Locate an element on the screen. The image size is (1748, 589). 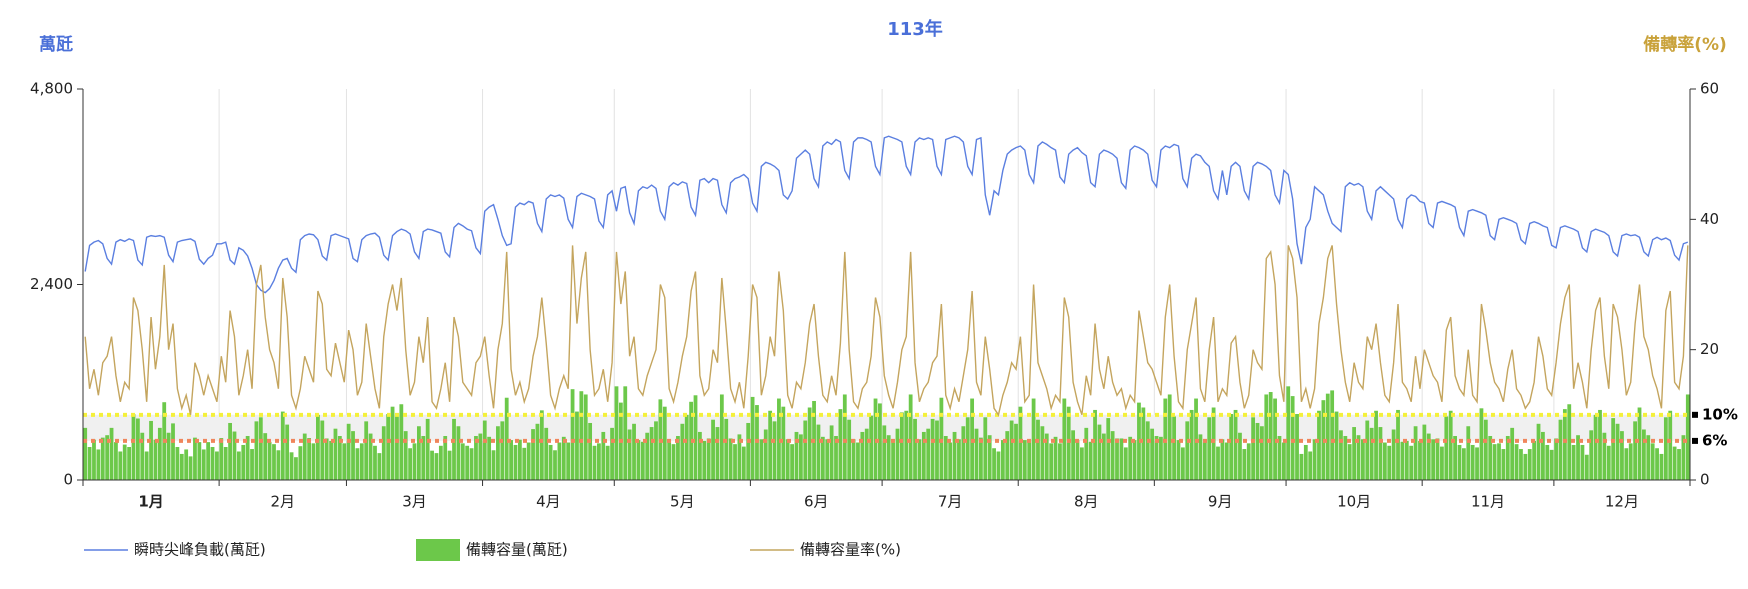
y2-tick-label: 40 is located at coordinates (1709, 219).